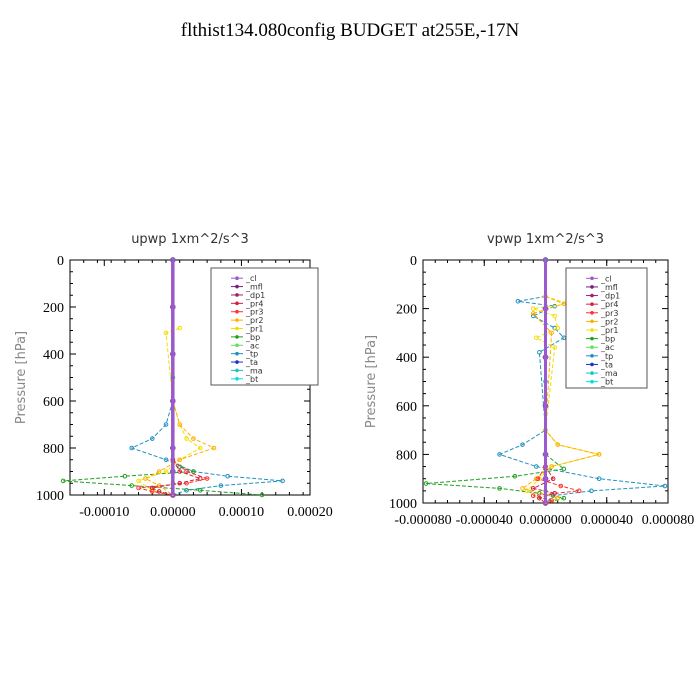 The width and height of the screenshot is (700, 700). What do you see at coordinates (581, 399) in the screenshot?
I see `series-line-tp` at bounding box center [581, 399].